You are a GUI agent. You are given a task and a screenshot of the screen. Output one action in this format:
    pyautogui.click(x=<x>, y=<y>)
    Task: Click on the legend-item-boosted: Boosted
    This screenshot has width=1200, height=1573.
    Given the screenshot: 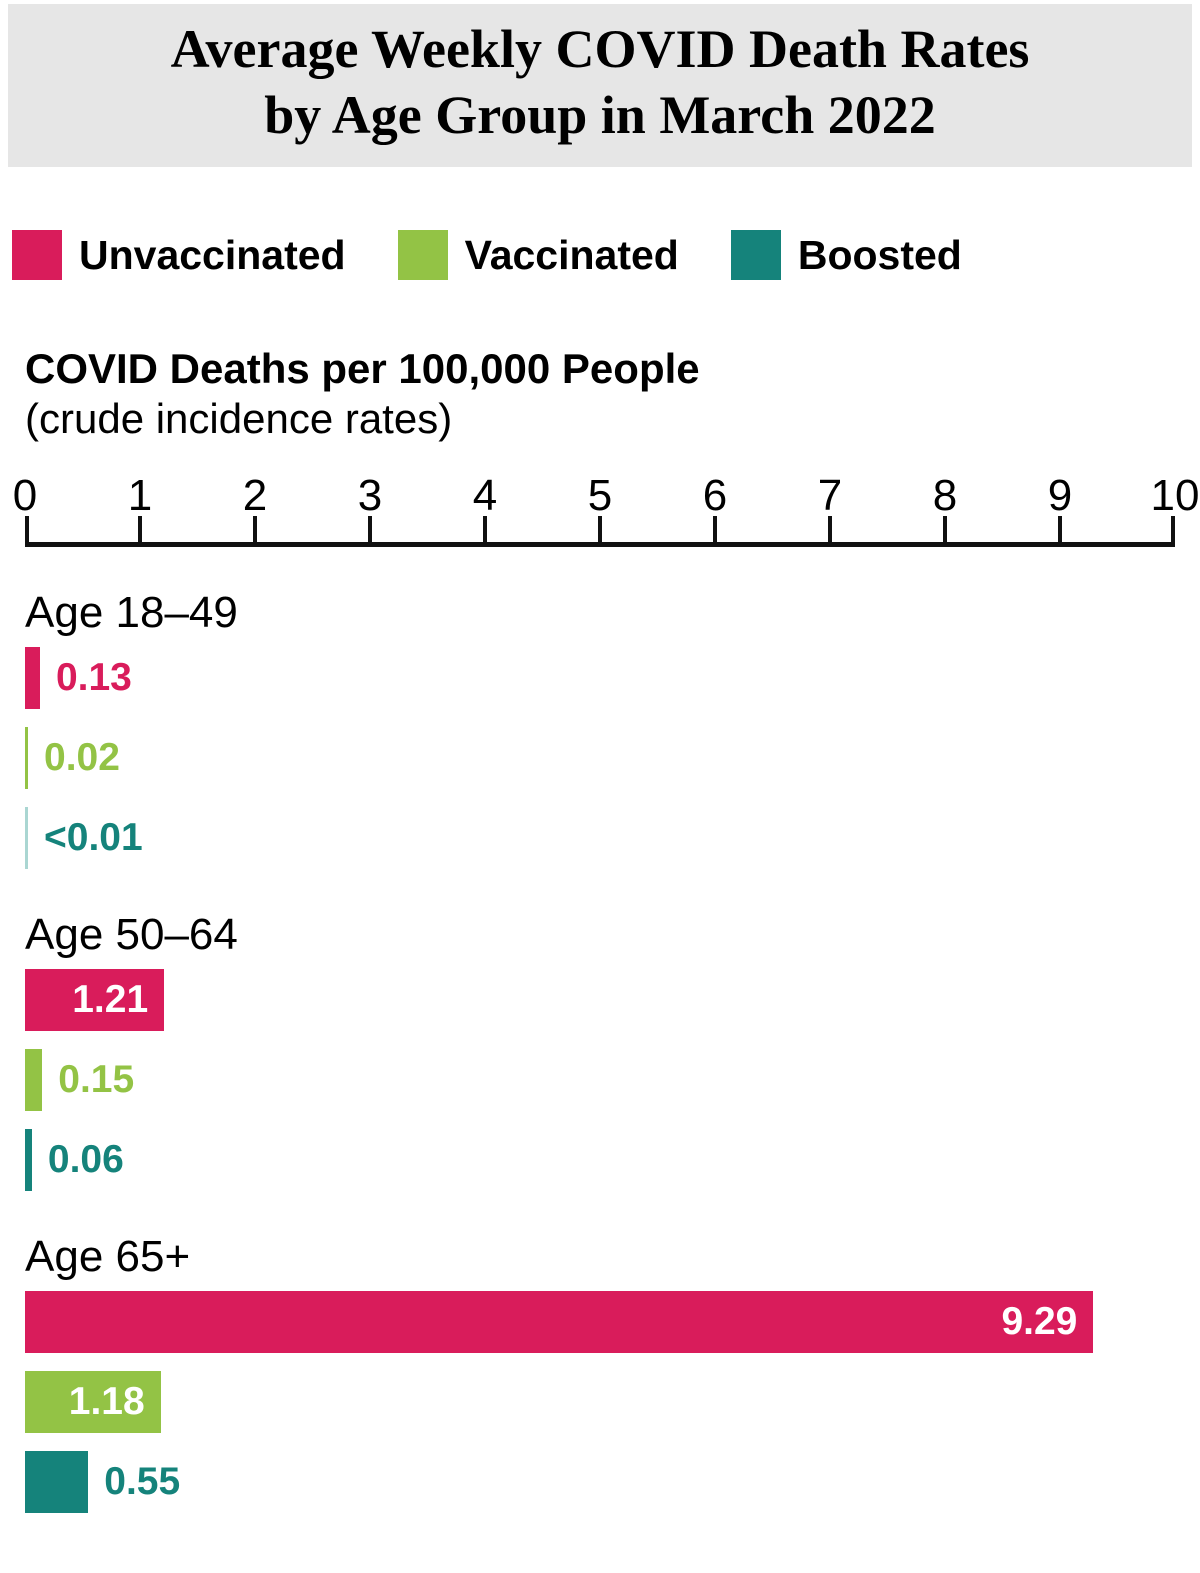 What is the action you would take?
    pyautogui.click(x=846, y=255)
    